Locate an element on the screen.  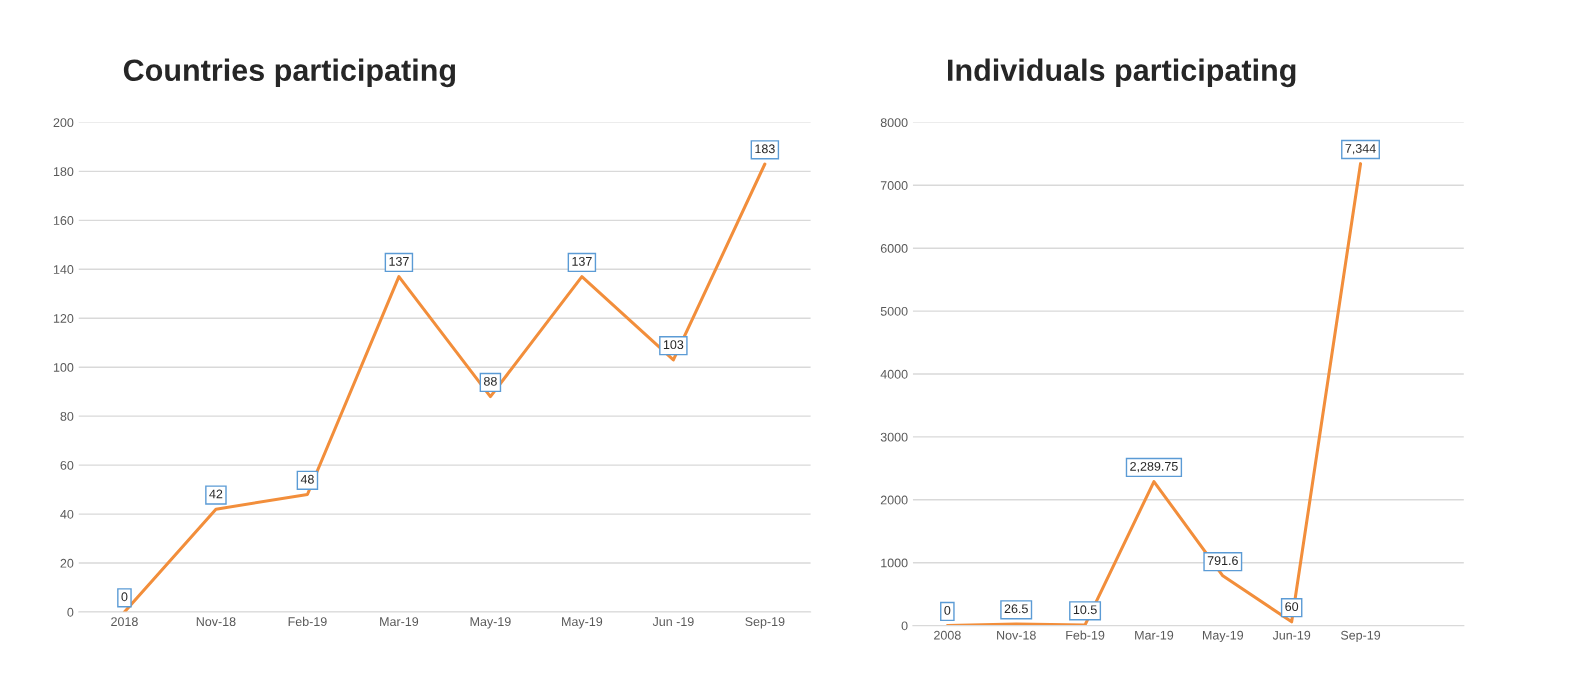
data-label: 48 is located at coordinates (307, 479).